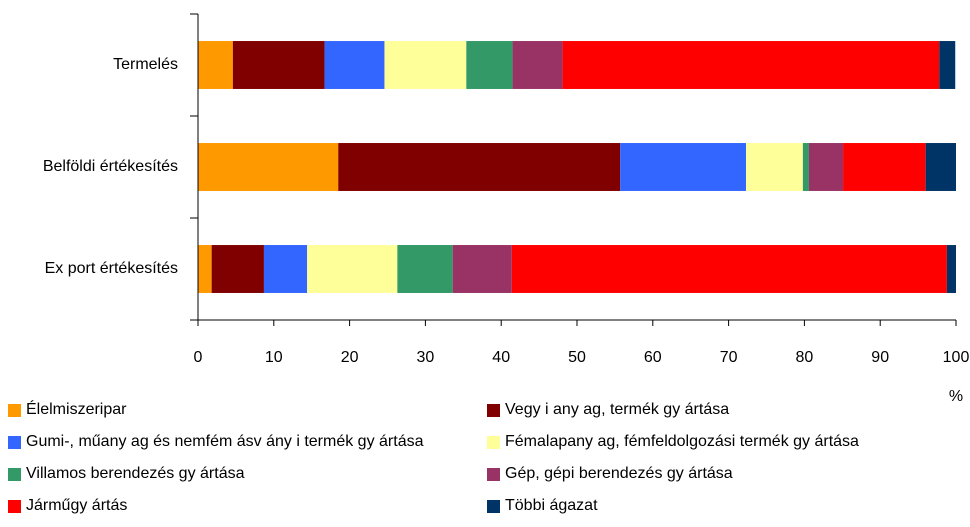  What do you see at coordinates (198, 357) in the screenshot?
I see `x-tick-label: 0` at bounding box center [198, 357].